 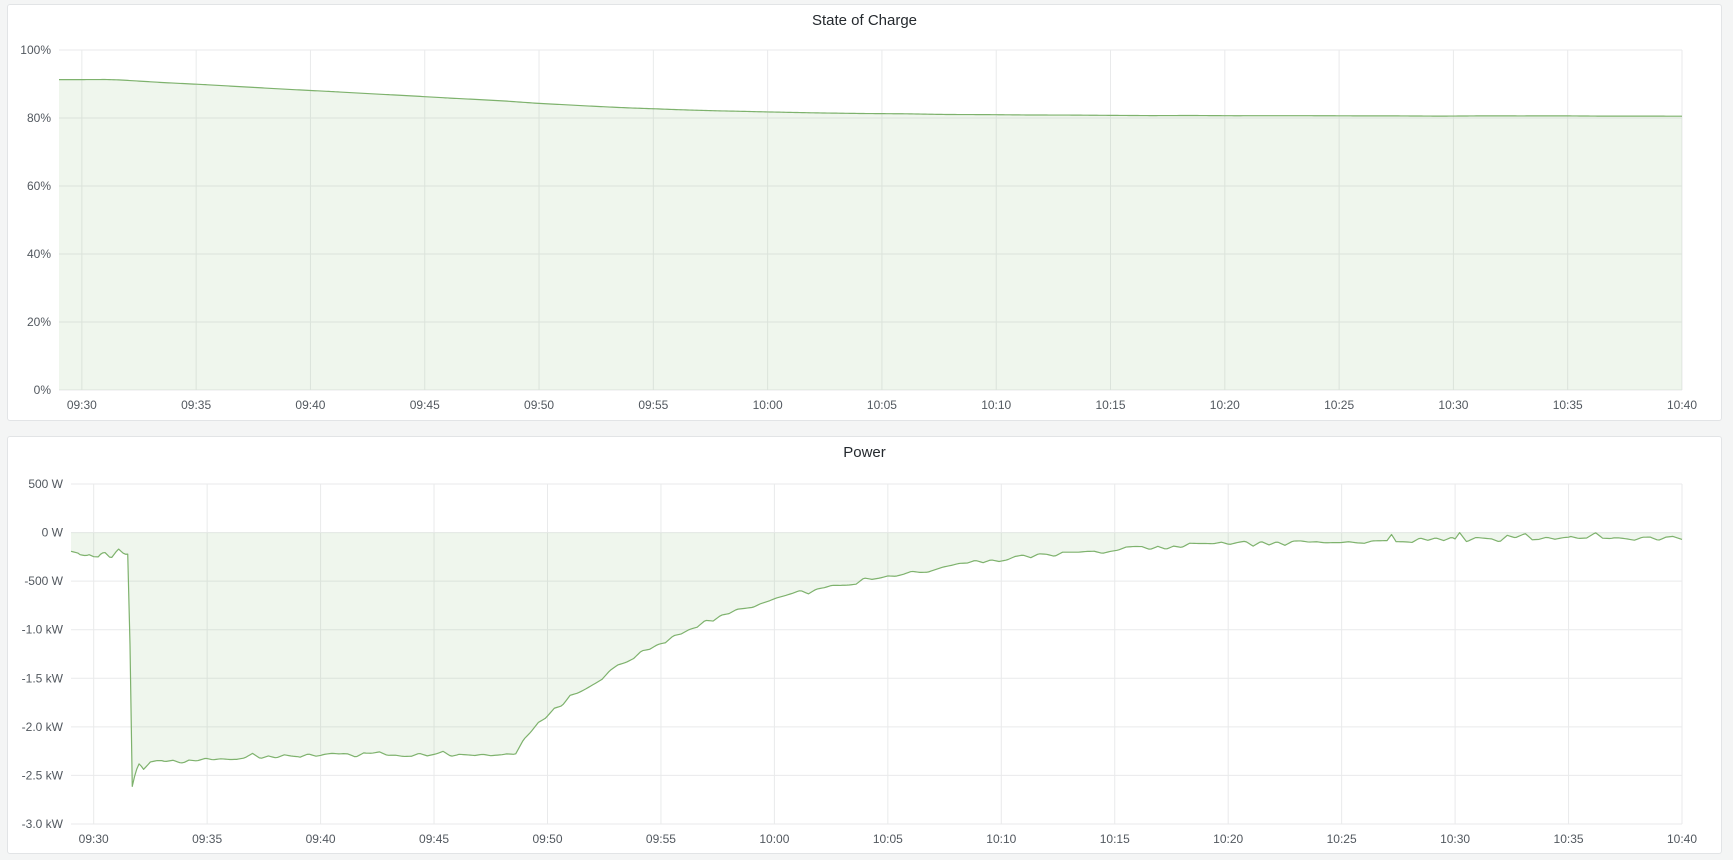 I want to click on svg-text: -3.0 kW, so click(x=43, y=824).